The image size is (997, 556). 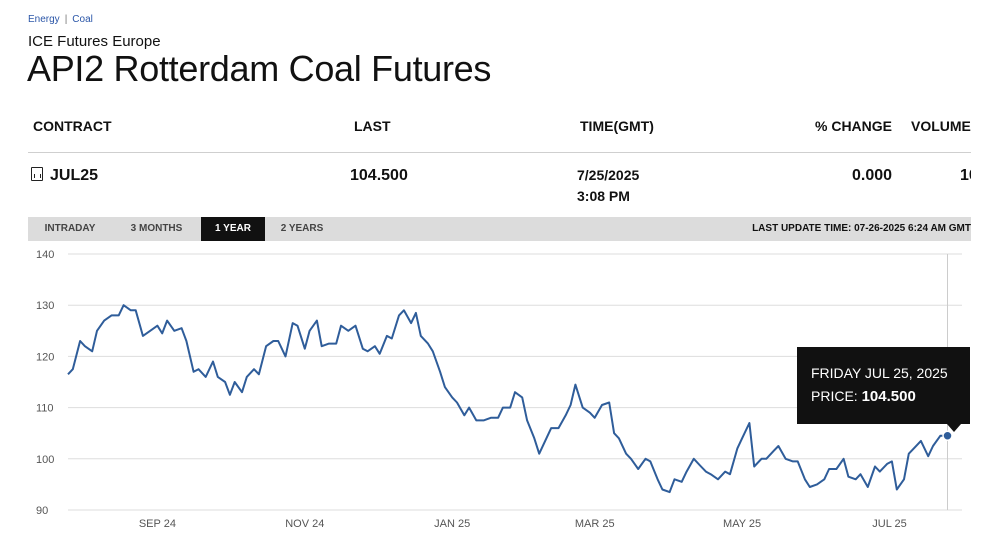 What do you see at coordinates (603, 196) in the screenshot?
I see `trade-clock: 3:08 PM` at bounding box center [603, 196].